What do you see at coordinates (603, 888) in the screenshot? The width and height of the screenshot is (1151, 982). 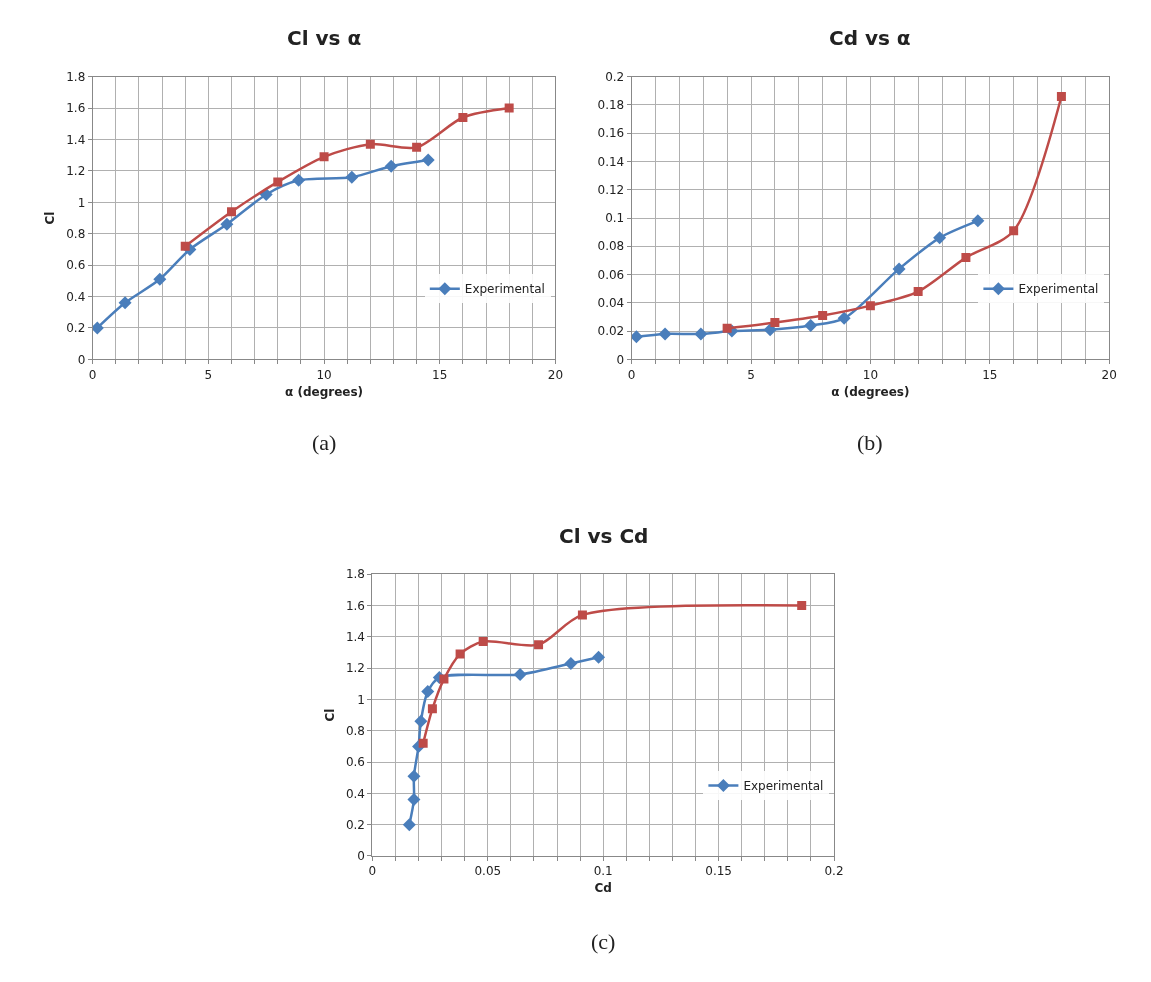 I see `x-axis-title: Cd` at bounding box center [603, 888].